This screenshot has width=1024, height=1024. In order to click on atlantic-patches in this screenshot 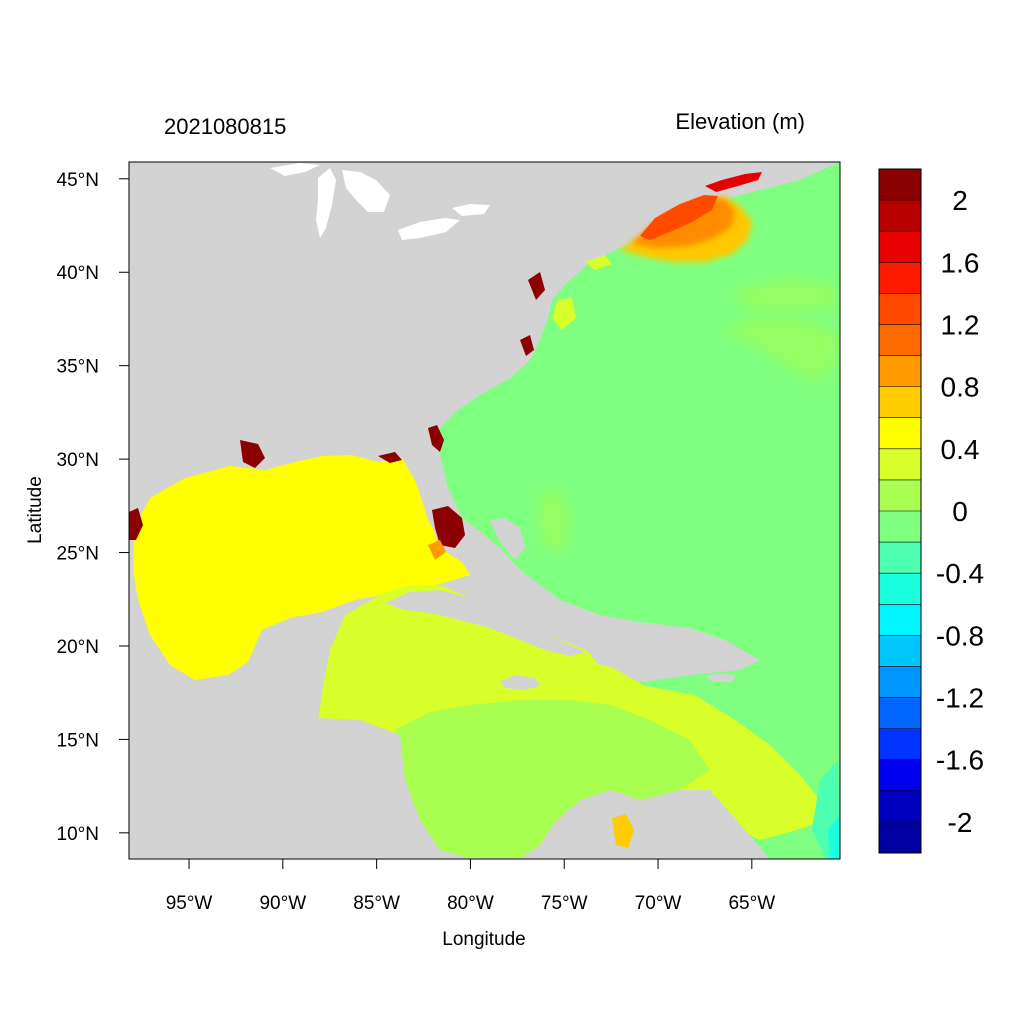, I will do `click(688, 416)`.